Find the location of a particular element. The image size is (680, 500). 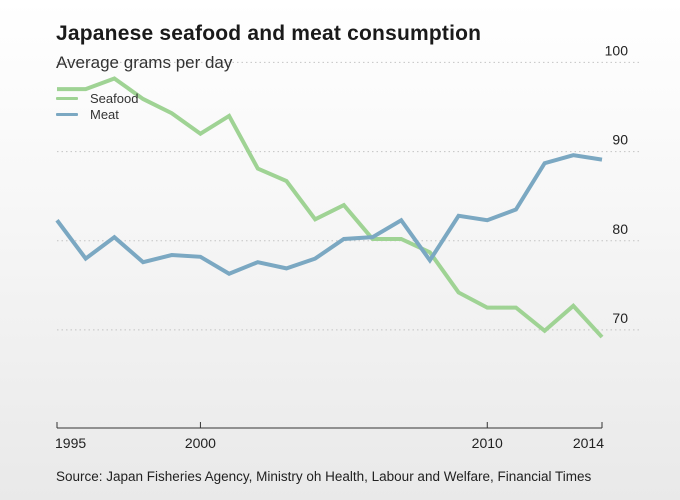

y-tick-label-90: 90 is located at coordinates (620, 140).